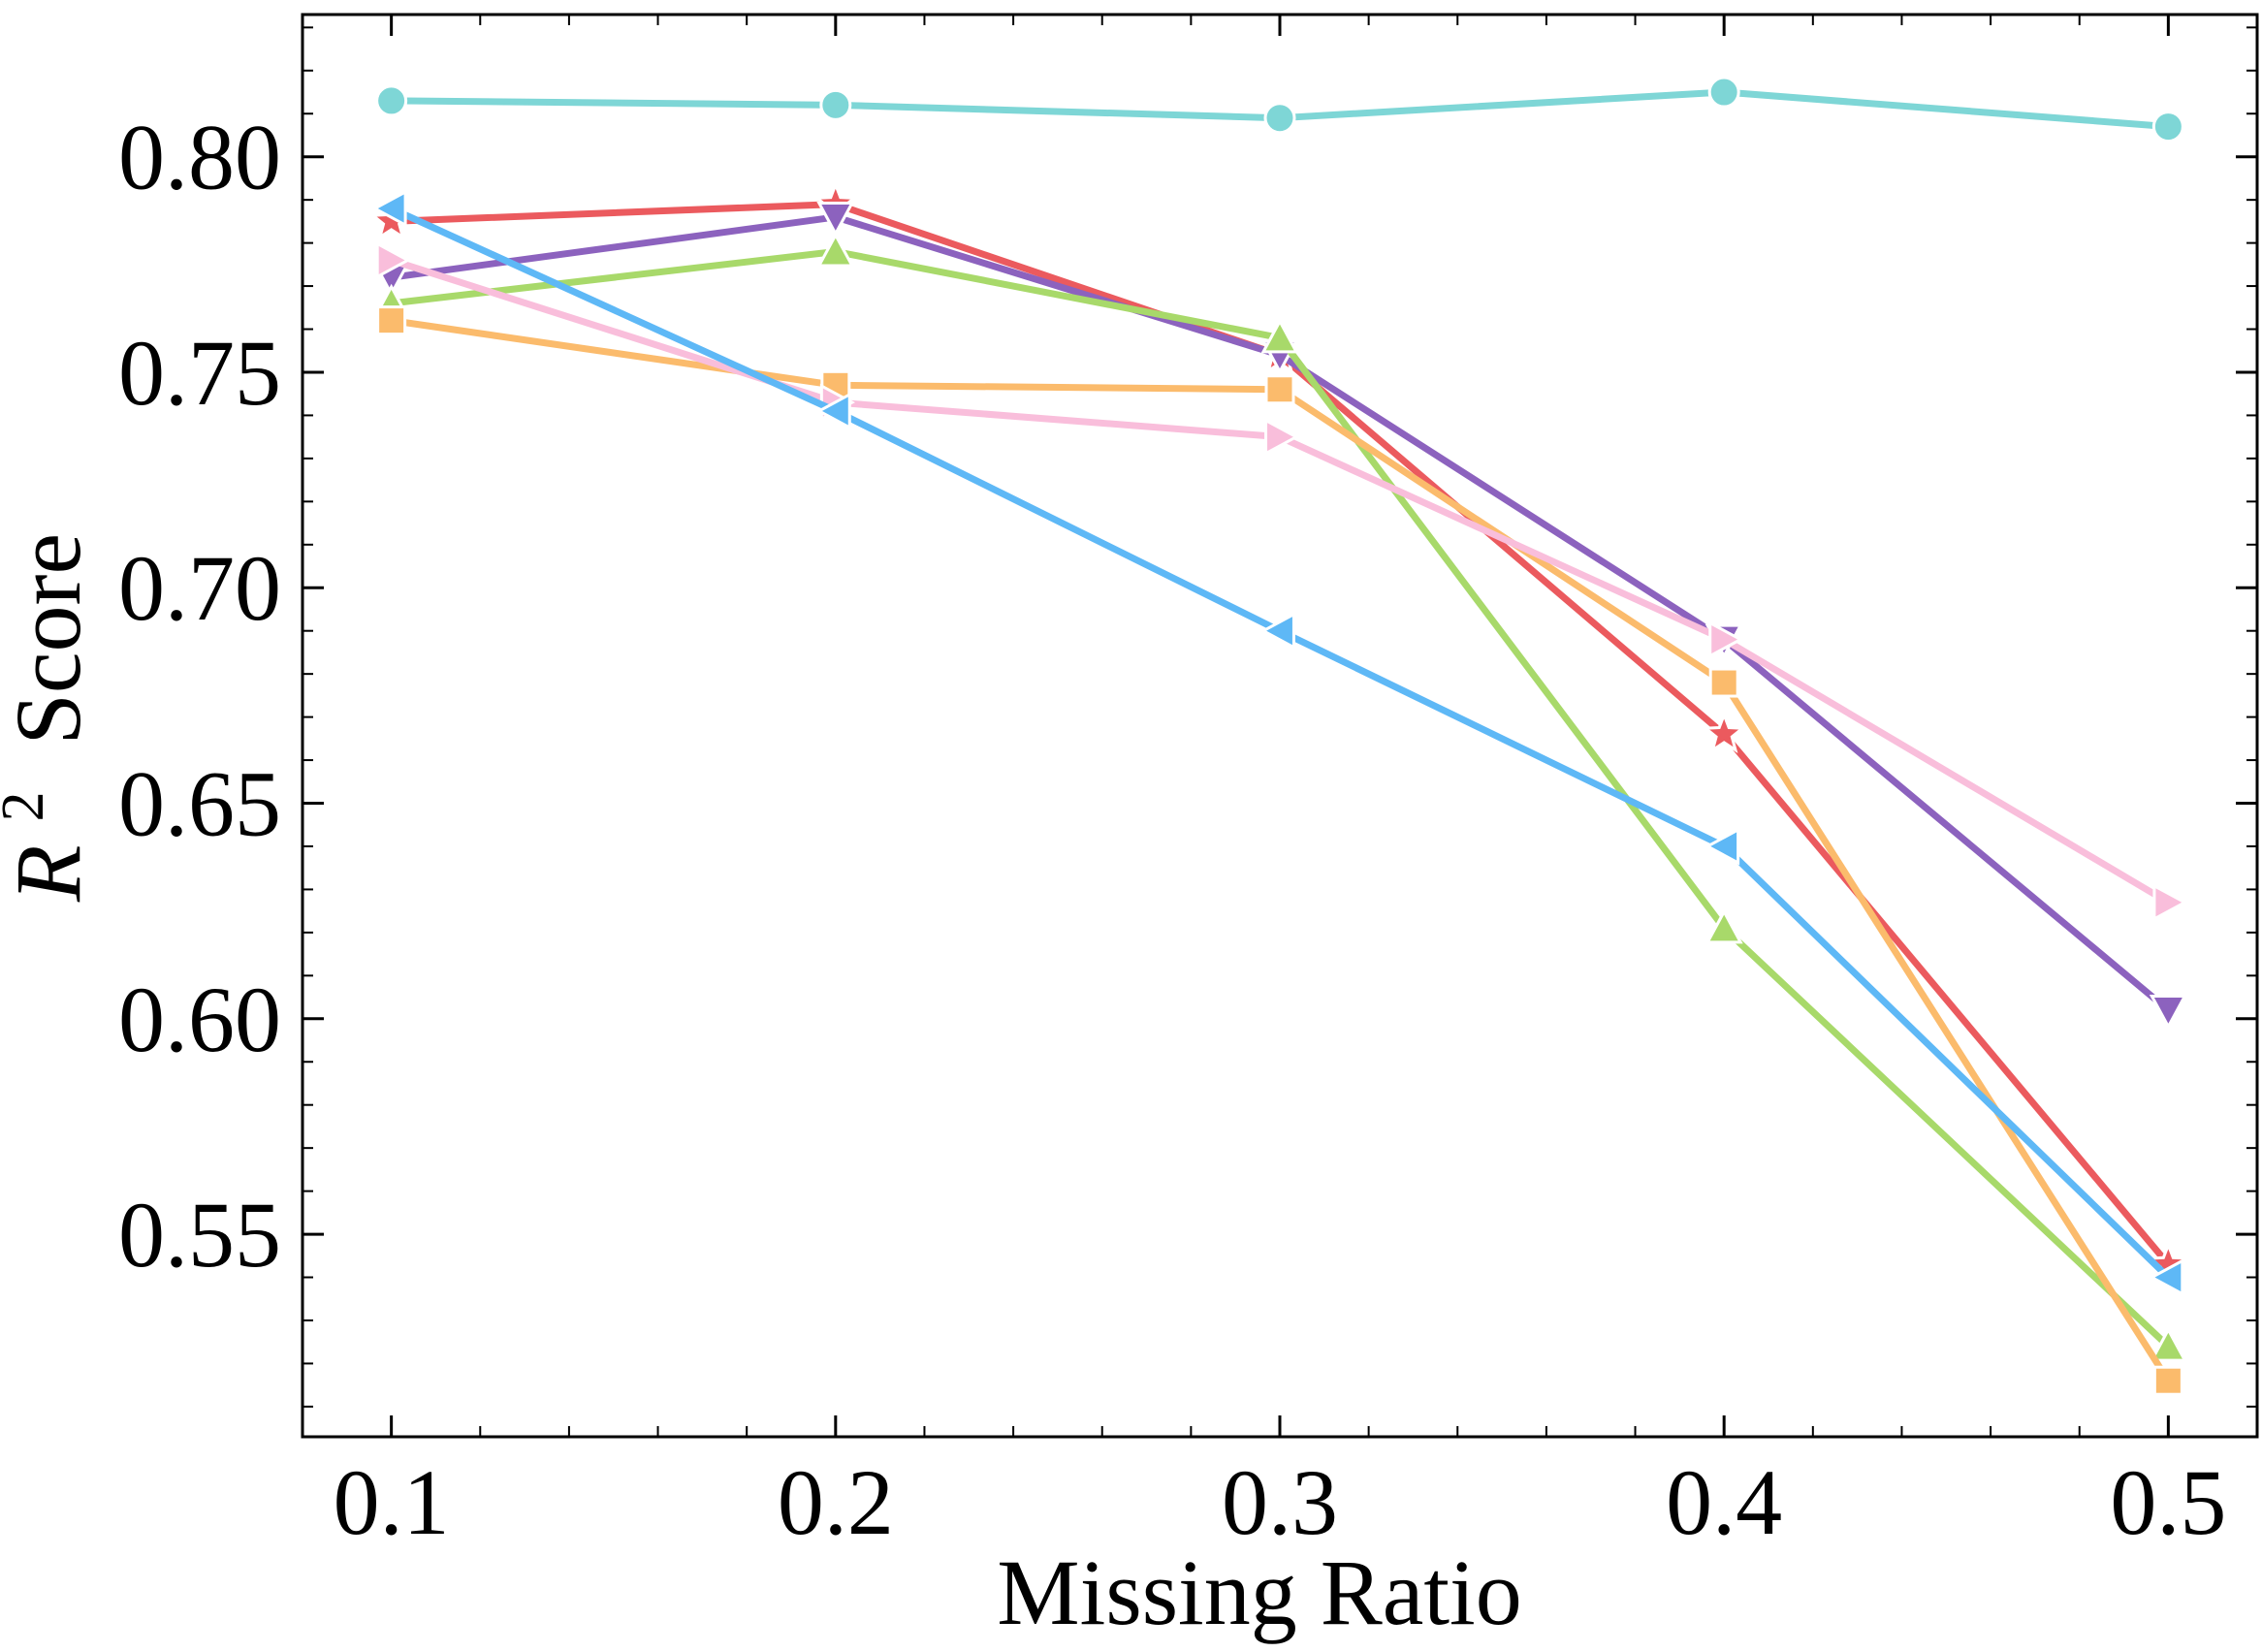  I want to click on series, so click(1279, 110).